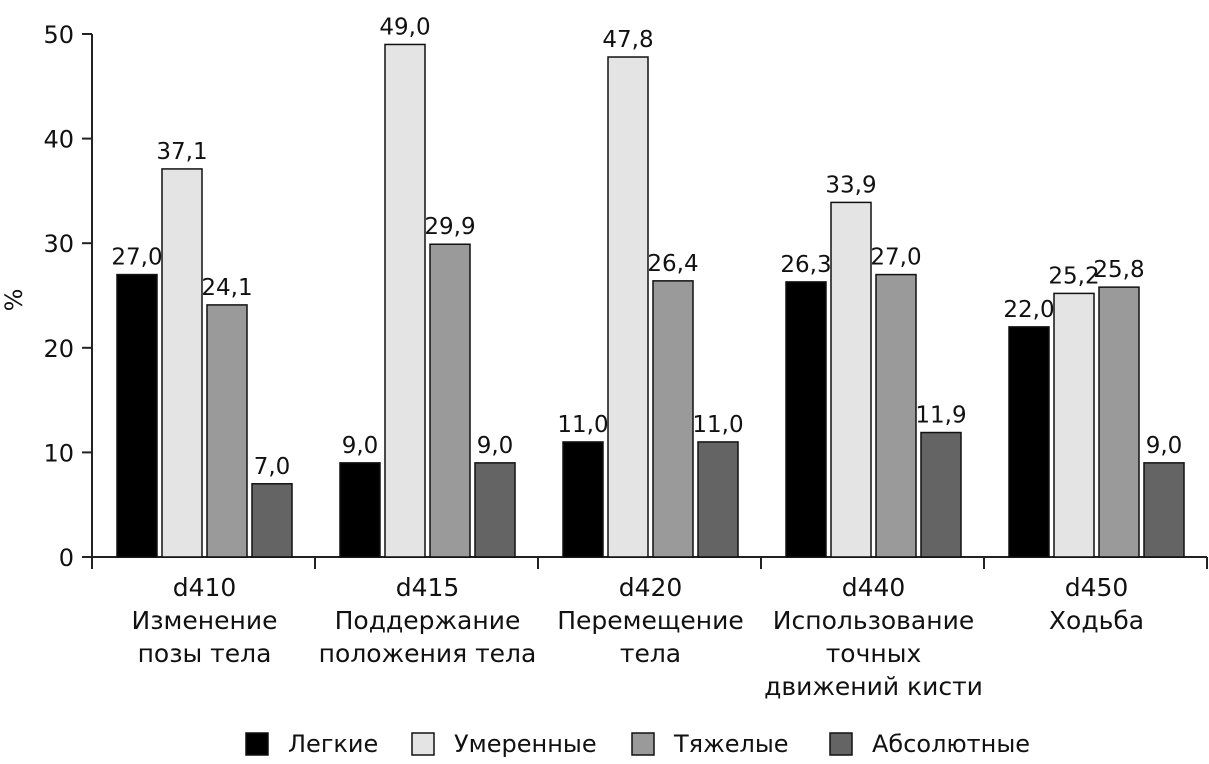 This screenshot has width=1209, height=764. What do you see at coordinates (205, 653) in the screenshot?
I see `category-label: позы тела` at bounding box center [205, 653].